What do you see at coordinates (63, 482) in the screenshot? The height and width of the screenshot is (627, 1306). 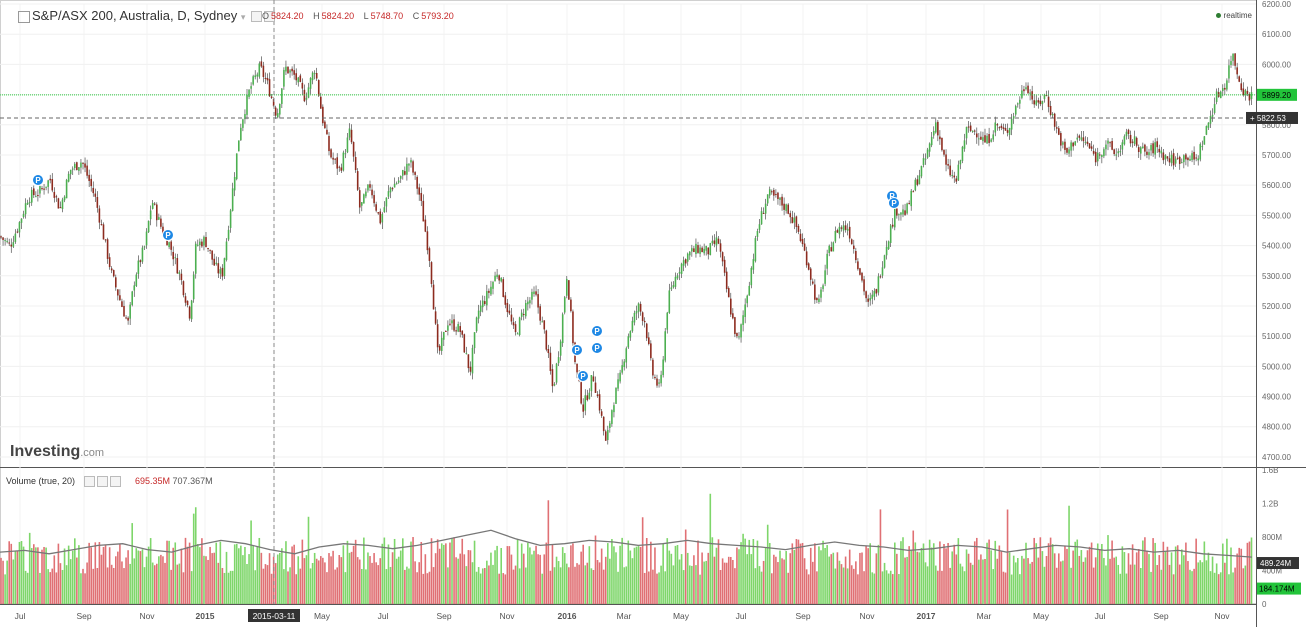 I see `volume-title: Volume (true, 20)` at bounding box center [63, 482].